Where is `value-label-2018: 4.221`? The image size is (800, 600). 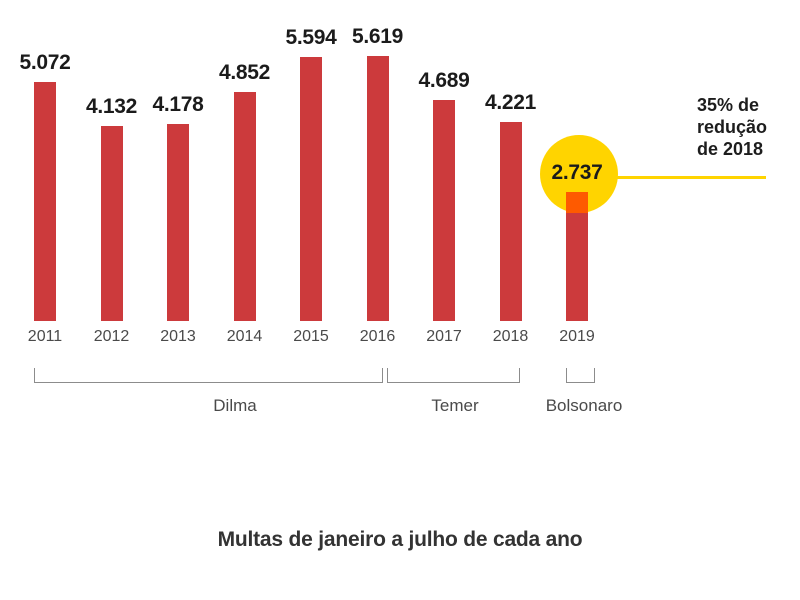
value-label-2018: 4.221 is located at coordinates (510, 102).